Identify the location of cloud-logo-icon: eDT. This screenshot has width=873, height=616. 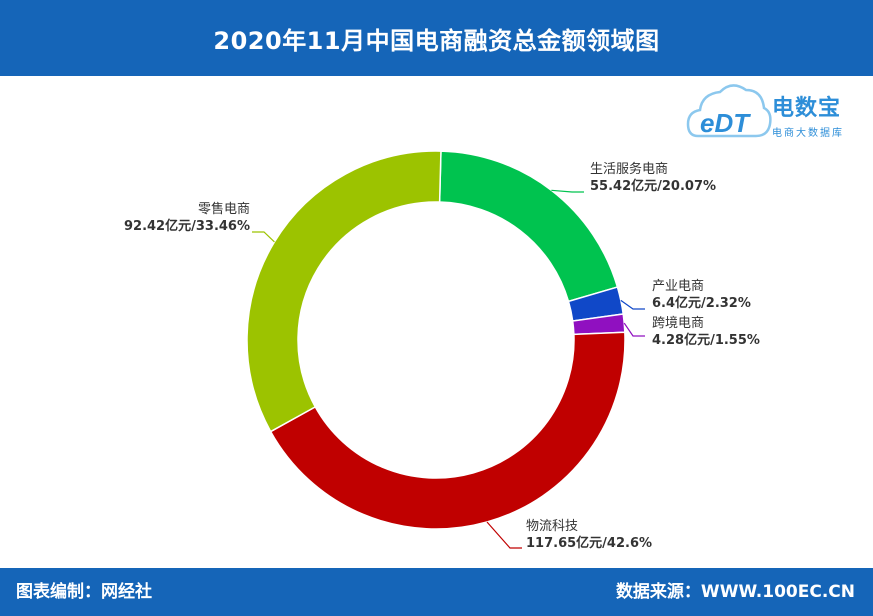
(729, 111).